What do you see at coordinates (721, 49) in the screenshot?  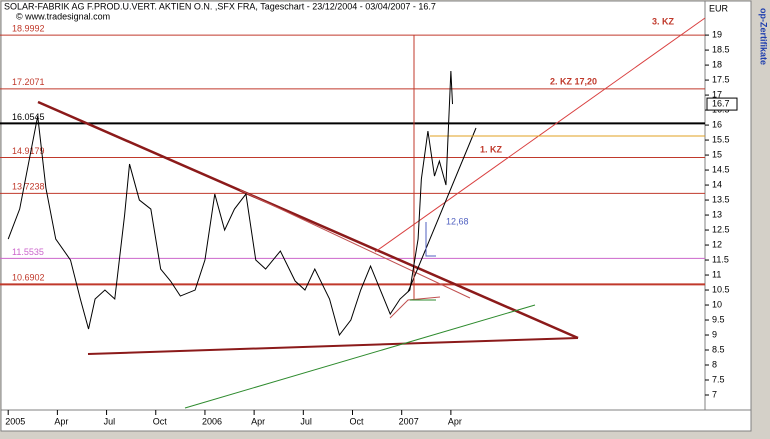 I see `y-tick-label: 18.5` at bounding box center [721, 49].